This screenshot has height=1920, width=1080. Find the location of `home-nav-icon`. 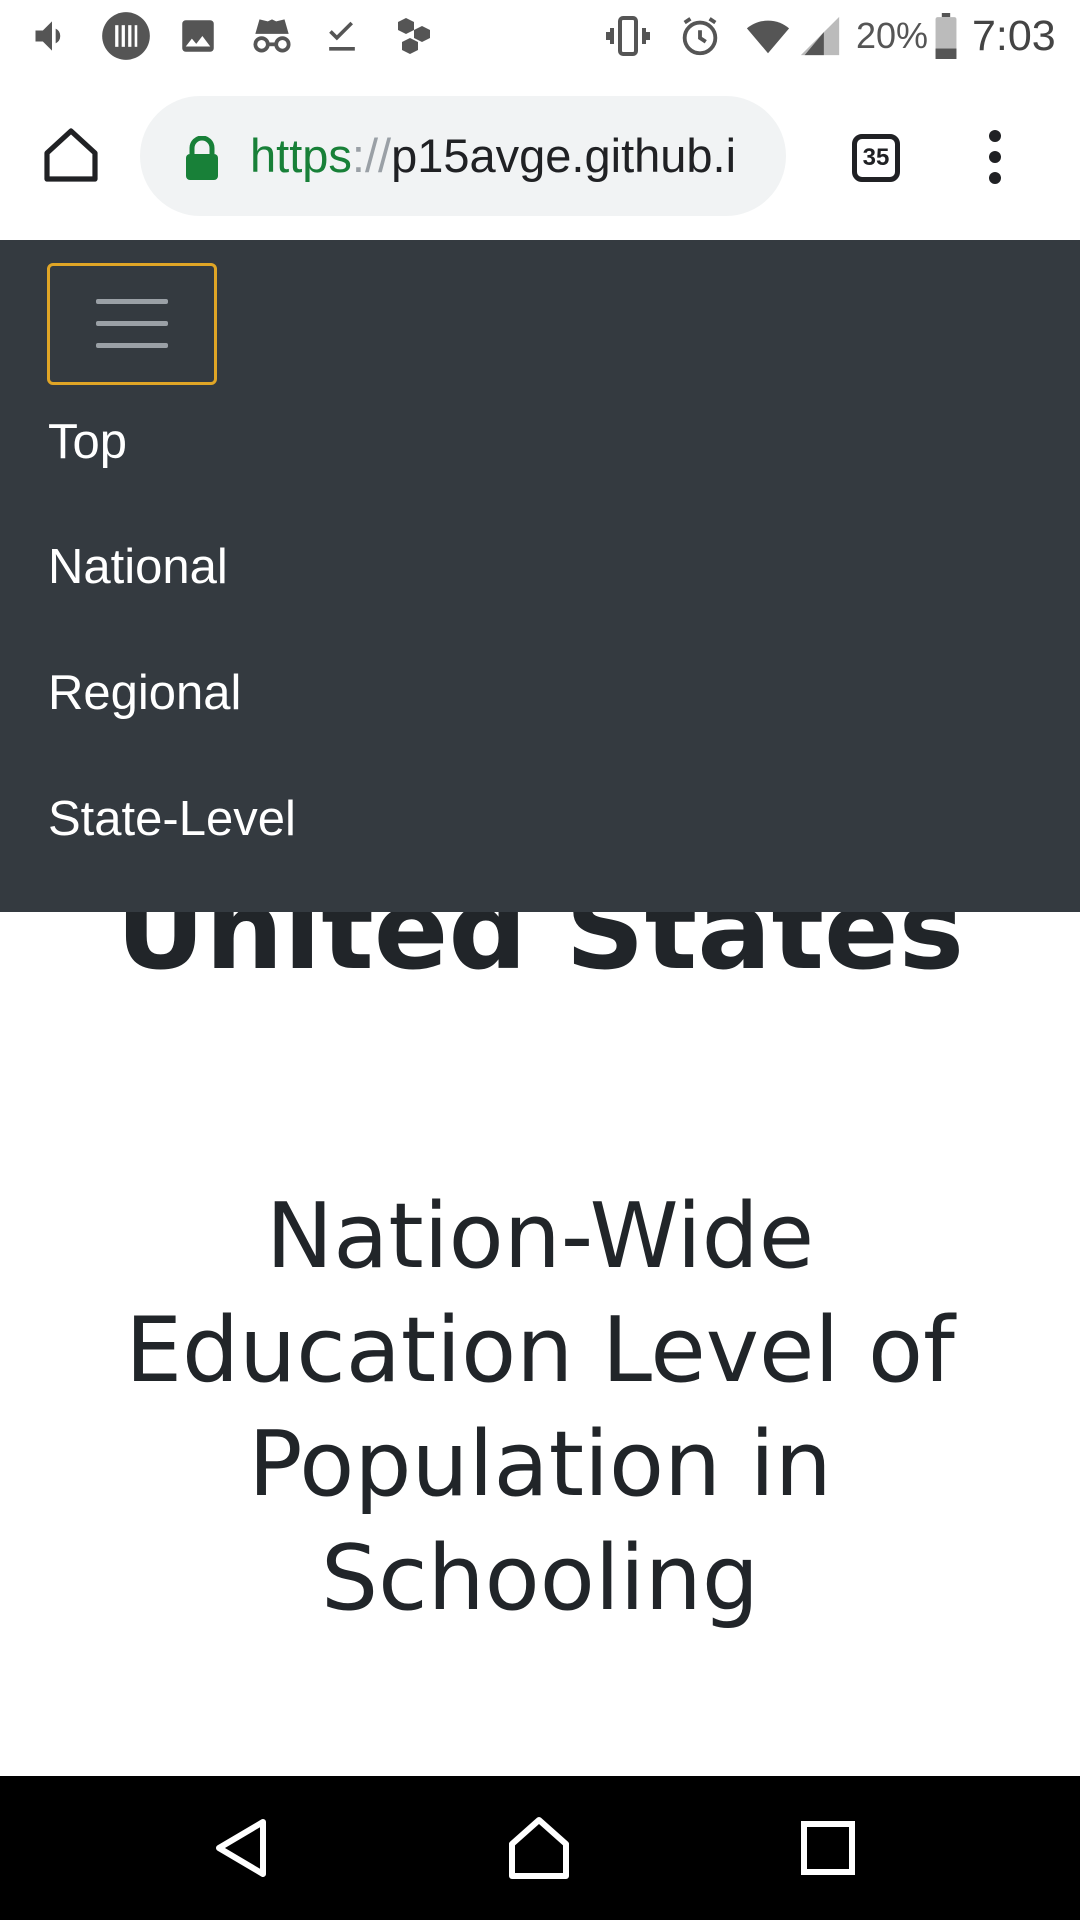

home-nav-icon is located at coordinates (539, 1848).